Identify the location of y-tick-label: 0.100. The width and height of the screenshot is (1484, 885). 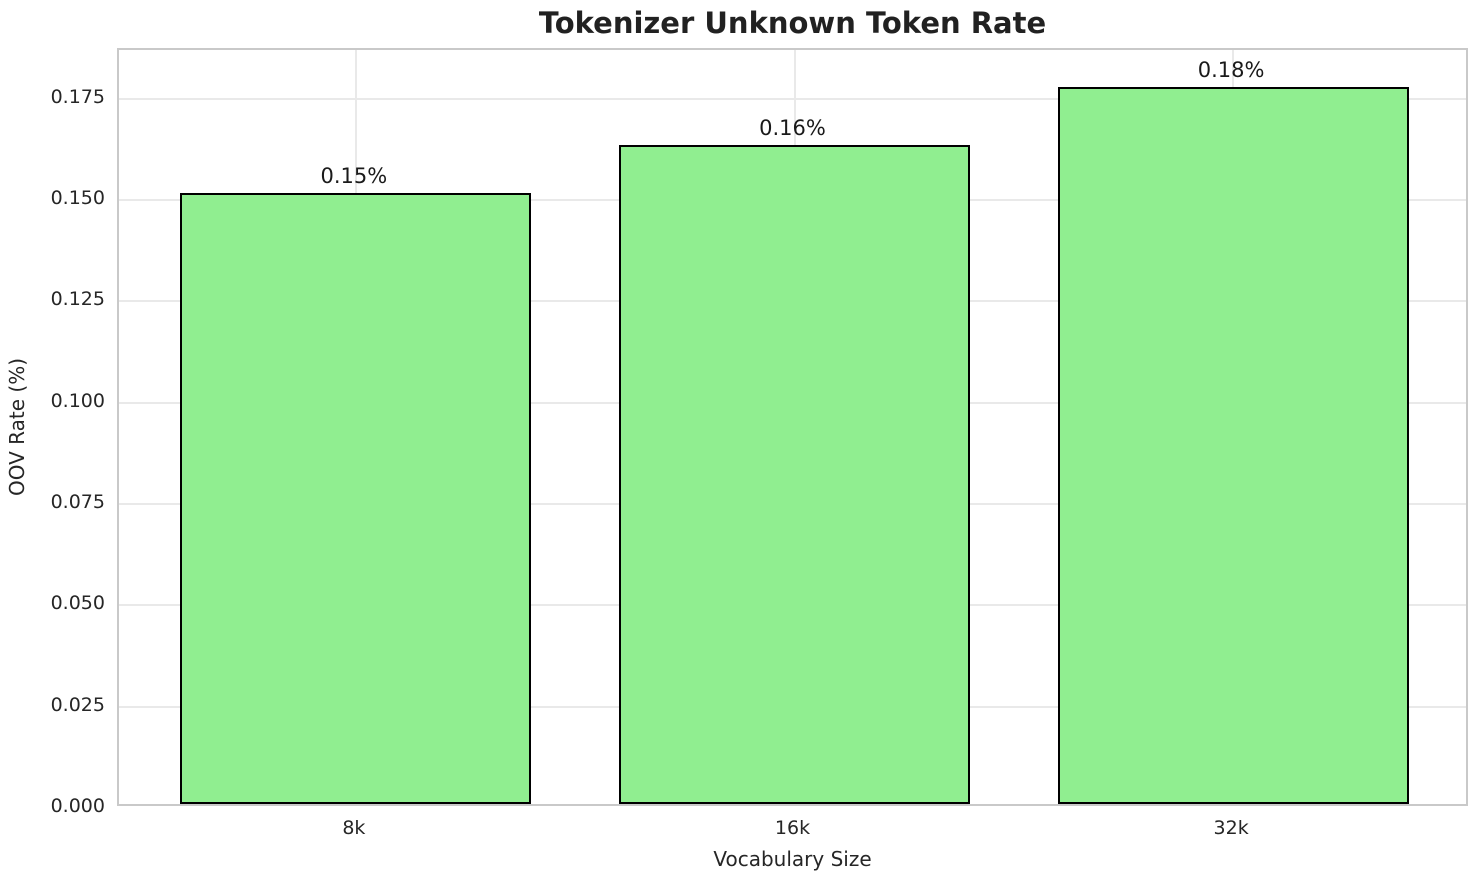
(77, 400).